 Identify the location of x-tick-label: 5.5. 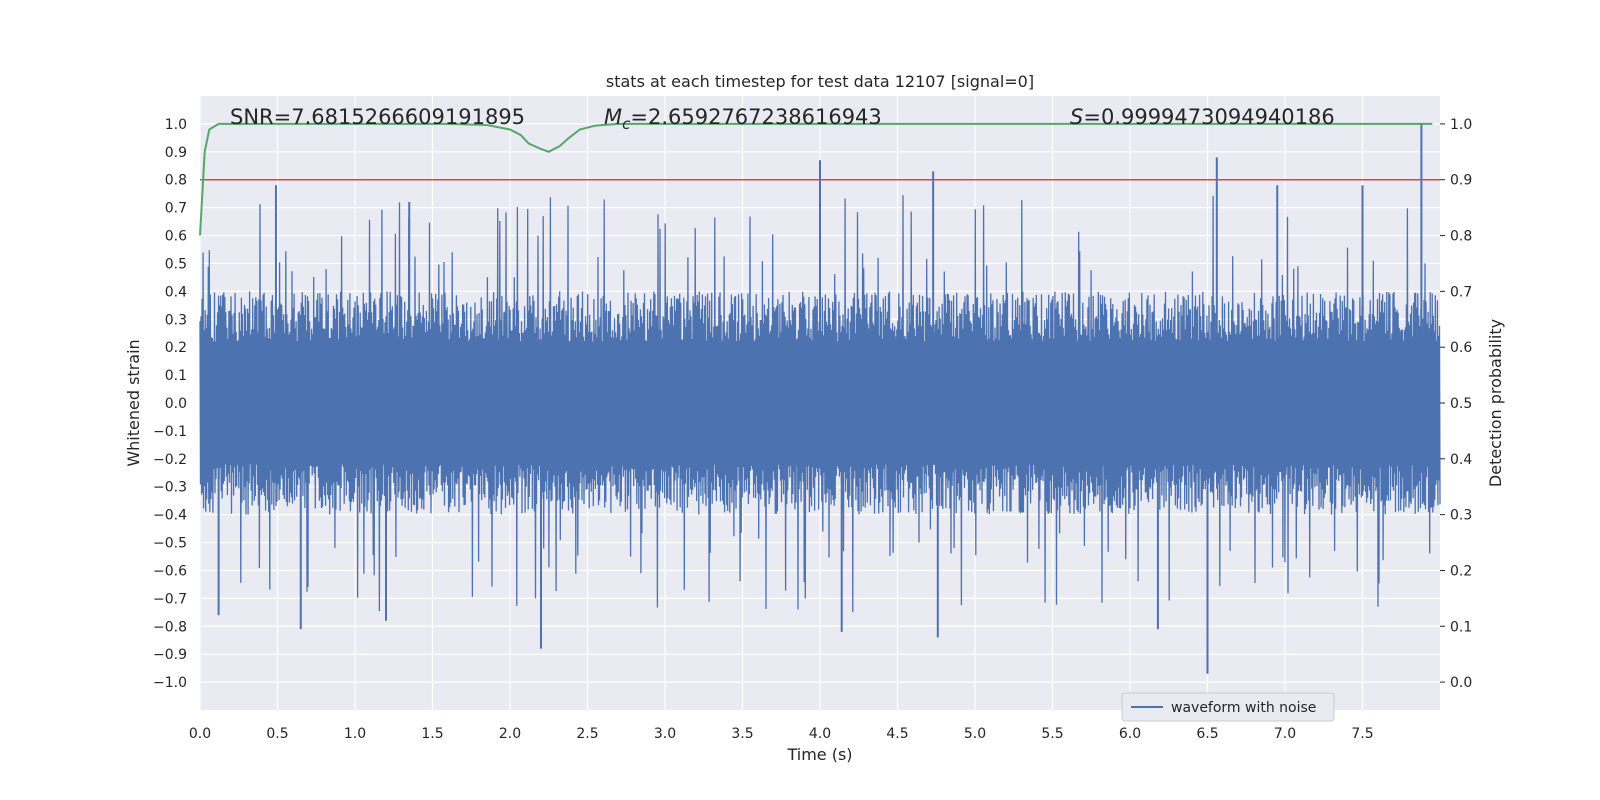
(1052, 734).